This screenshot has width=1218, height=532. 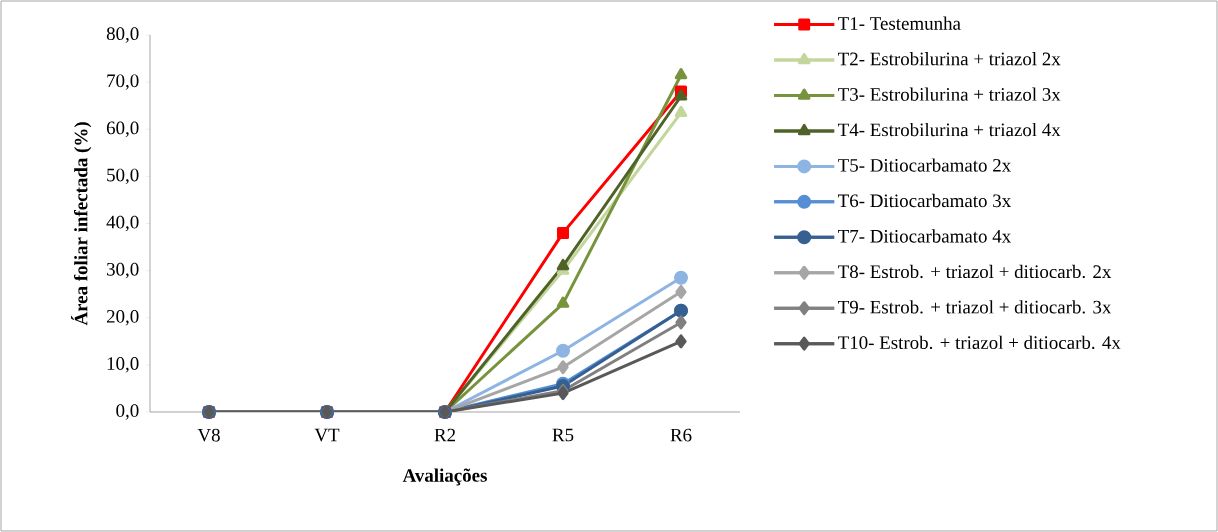 What do you see at coordinates (122, 223) in the screenshot?
I see `y-tick-label: 40,0` at bounding box center [122, 223].